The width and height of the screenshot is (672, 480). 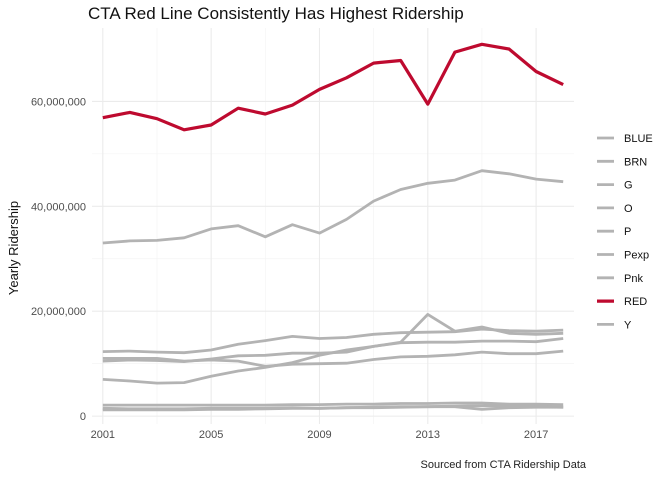 What do you see at coordinates (83, 417) in the screenshot?
I see `y-tick-label: 0` at bounding box center [83, 417].